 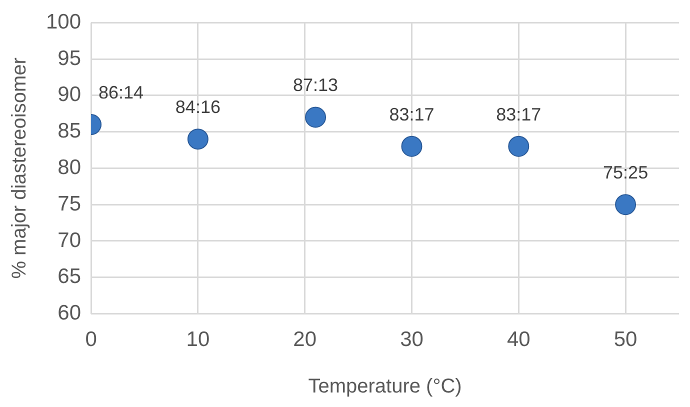 What do you see at coordinates (91, 340) in the screenshot?
I see `x-tick-label: 0` at bounding box center [91, 340].